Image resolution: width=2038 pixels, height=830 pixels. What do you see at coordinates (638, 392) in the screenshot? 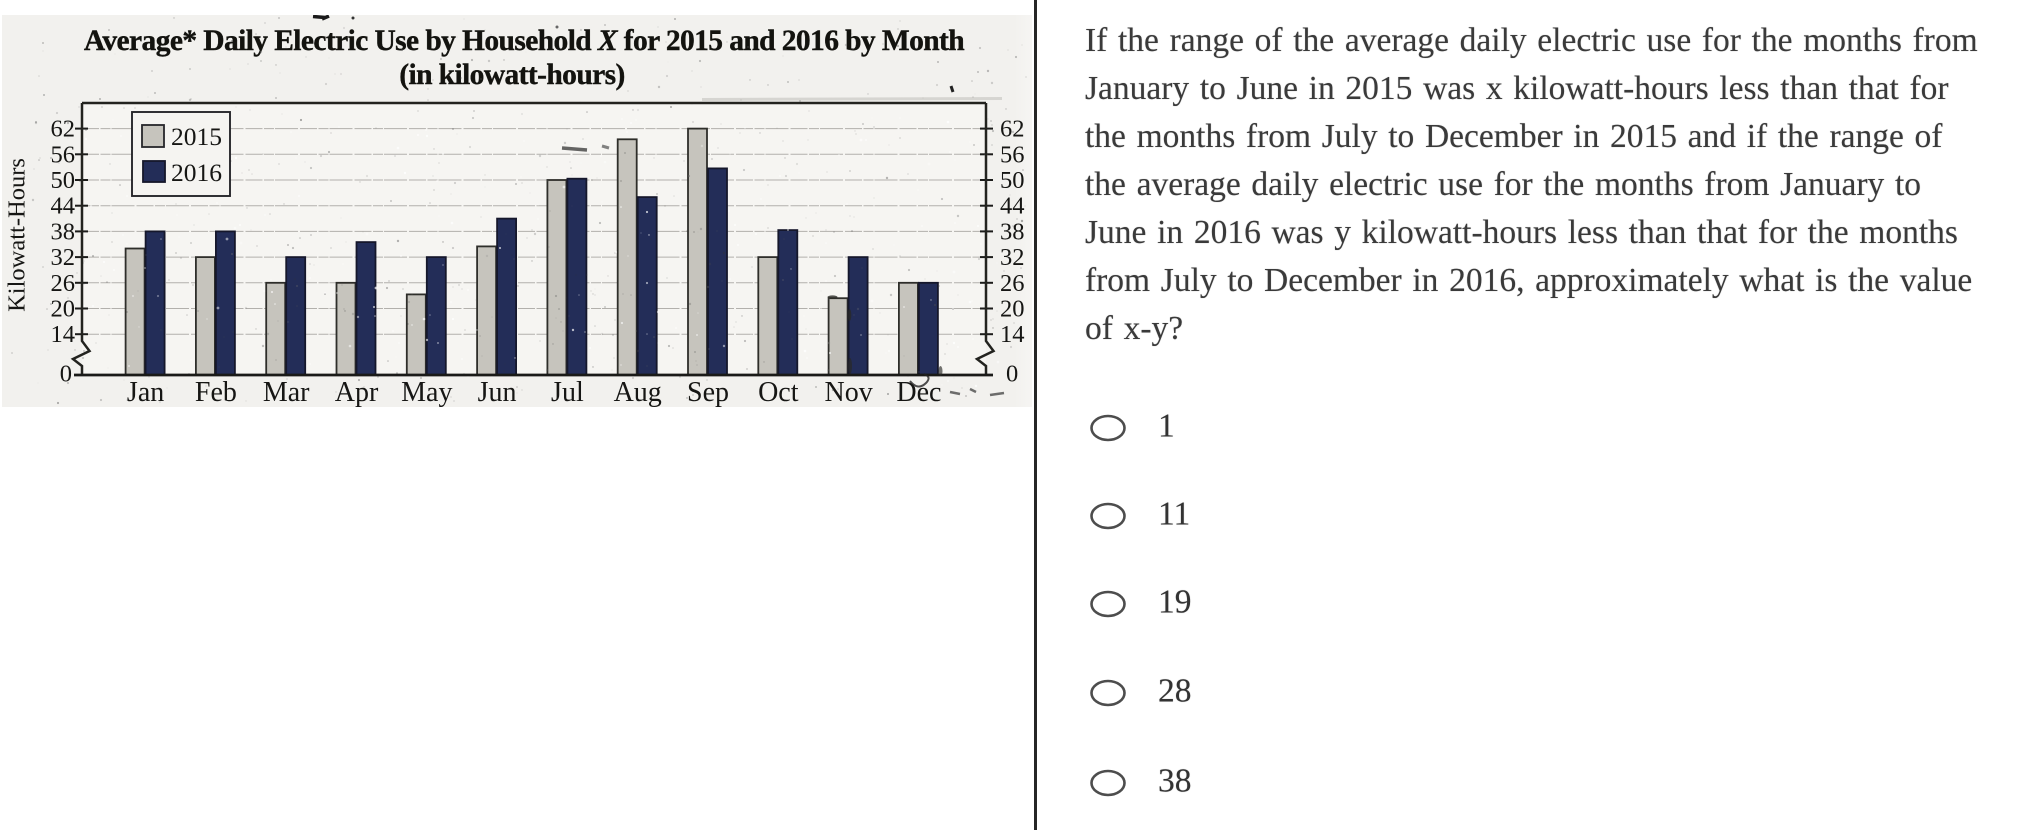
I see `svg-text: Aug` at bounding box center [638, 392].